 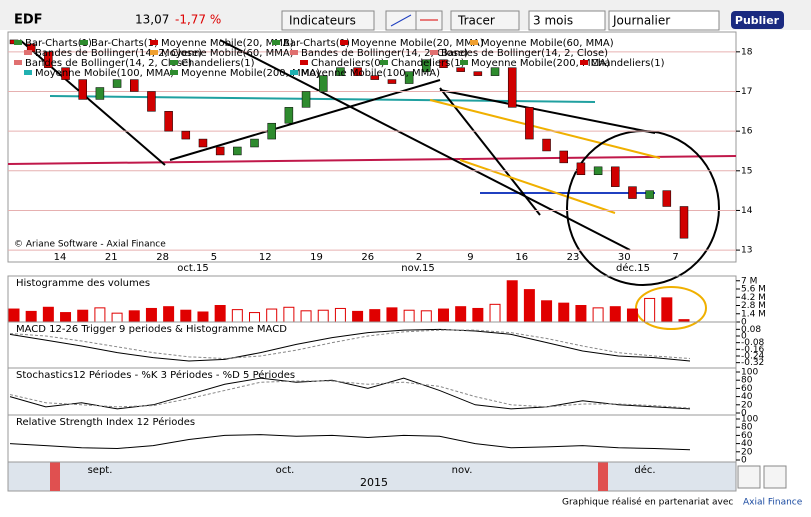 What do you see at coordinates (749, 373) in the screenshot?
I see `y-tick-label: 100` at bounding box center [749, 373].